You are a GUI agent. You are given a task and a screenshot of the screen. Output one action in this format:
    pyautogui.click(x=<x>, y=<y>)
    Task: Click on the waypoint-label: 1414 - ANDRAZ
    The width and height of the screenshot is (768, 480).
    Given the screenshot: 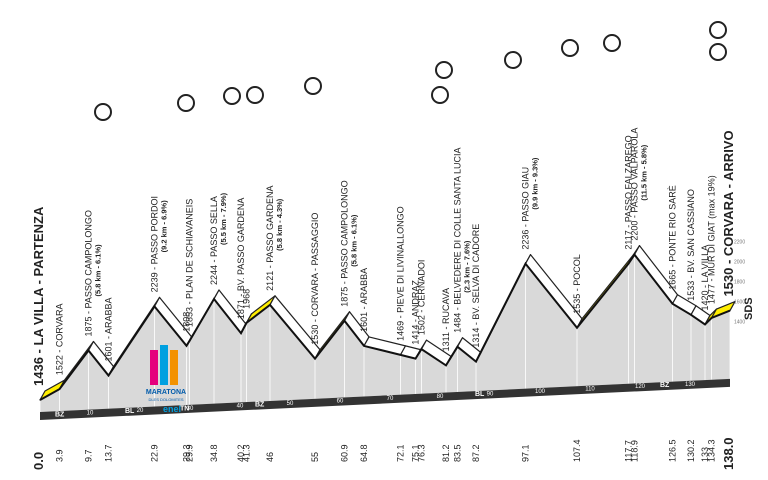 What is the action you would take?
    pyautogui.click(x=416, y=312)
    